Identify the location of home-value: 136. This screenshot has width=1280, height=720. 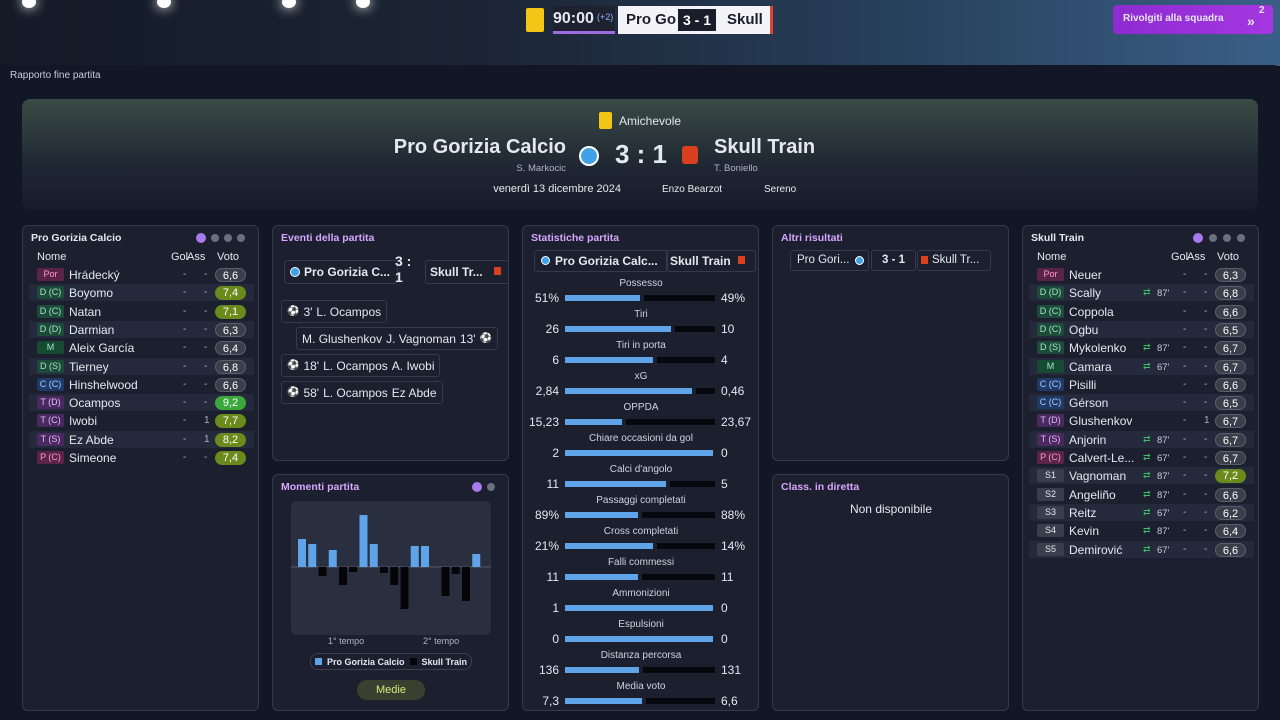
(548, 670).